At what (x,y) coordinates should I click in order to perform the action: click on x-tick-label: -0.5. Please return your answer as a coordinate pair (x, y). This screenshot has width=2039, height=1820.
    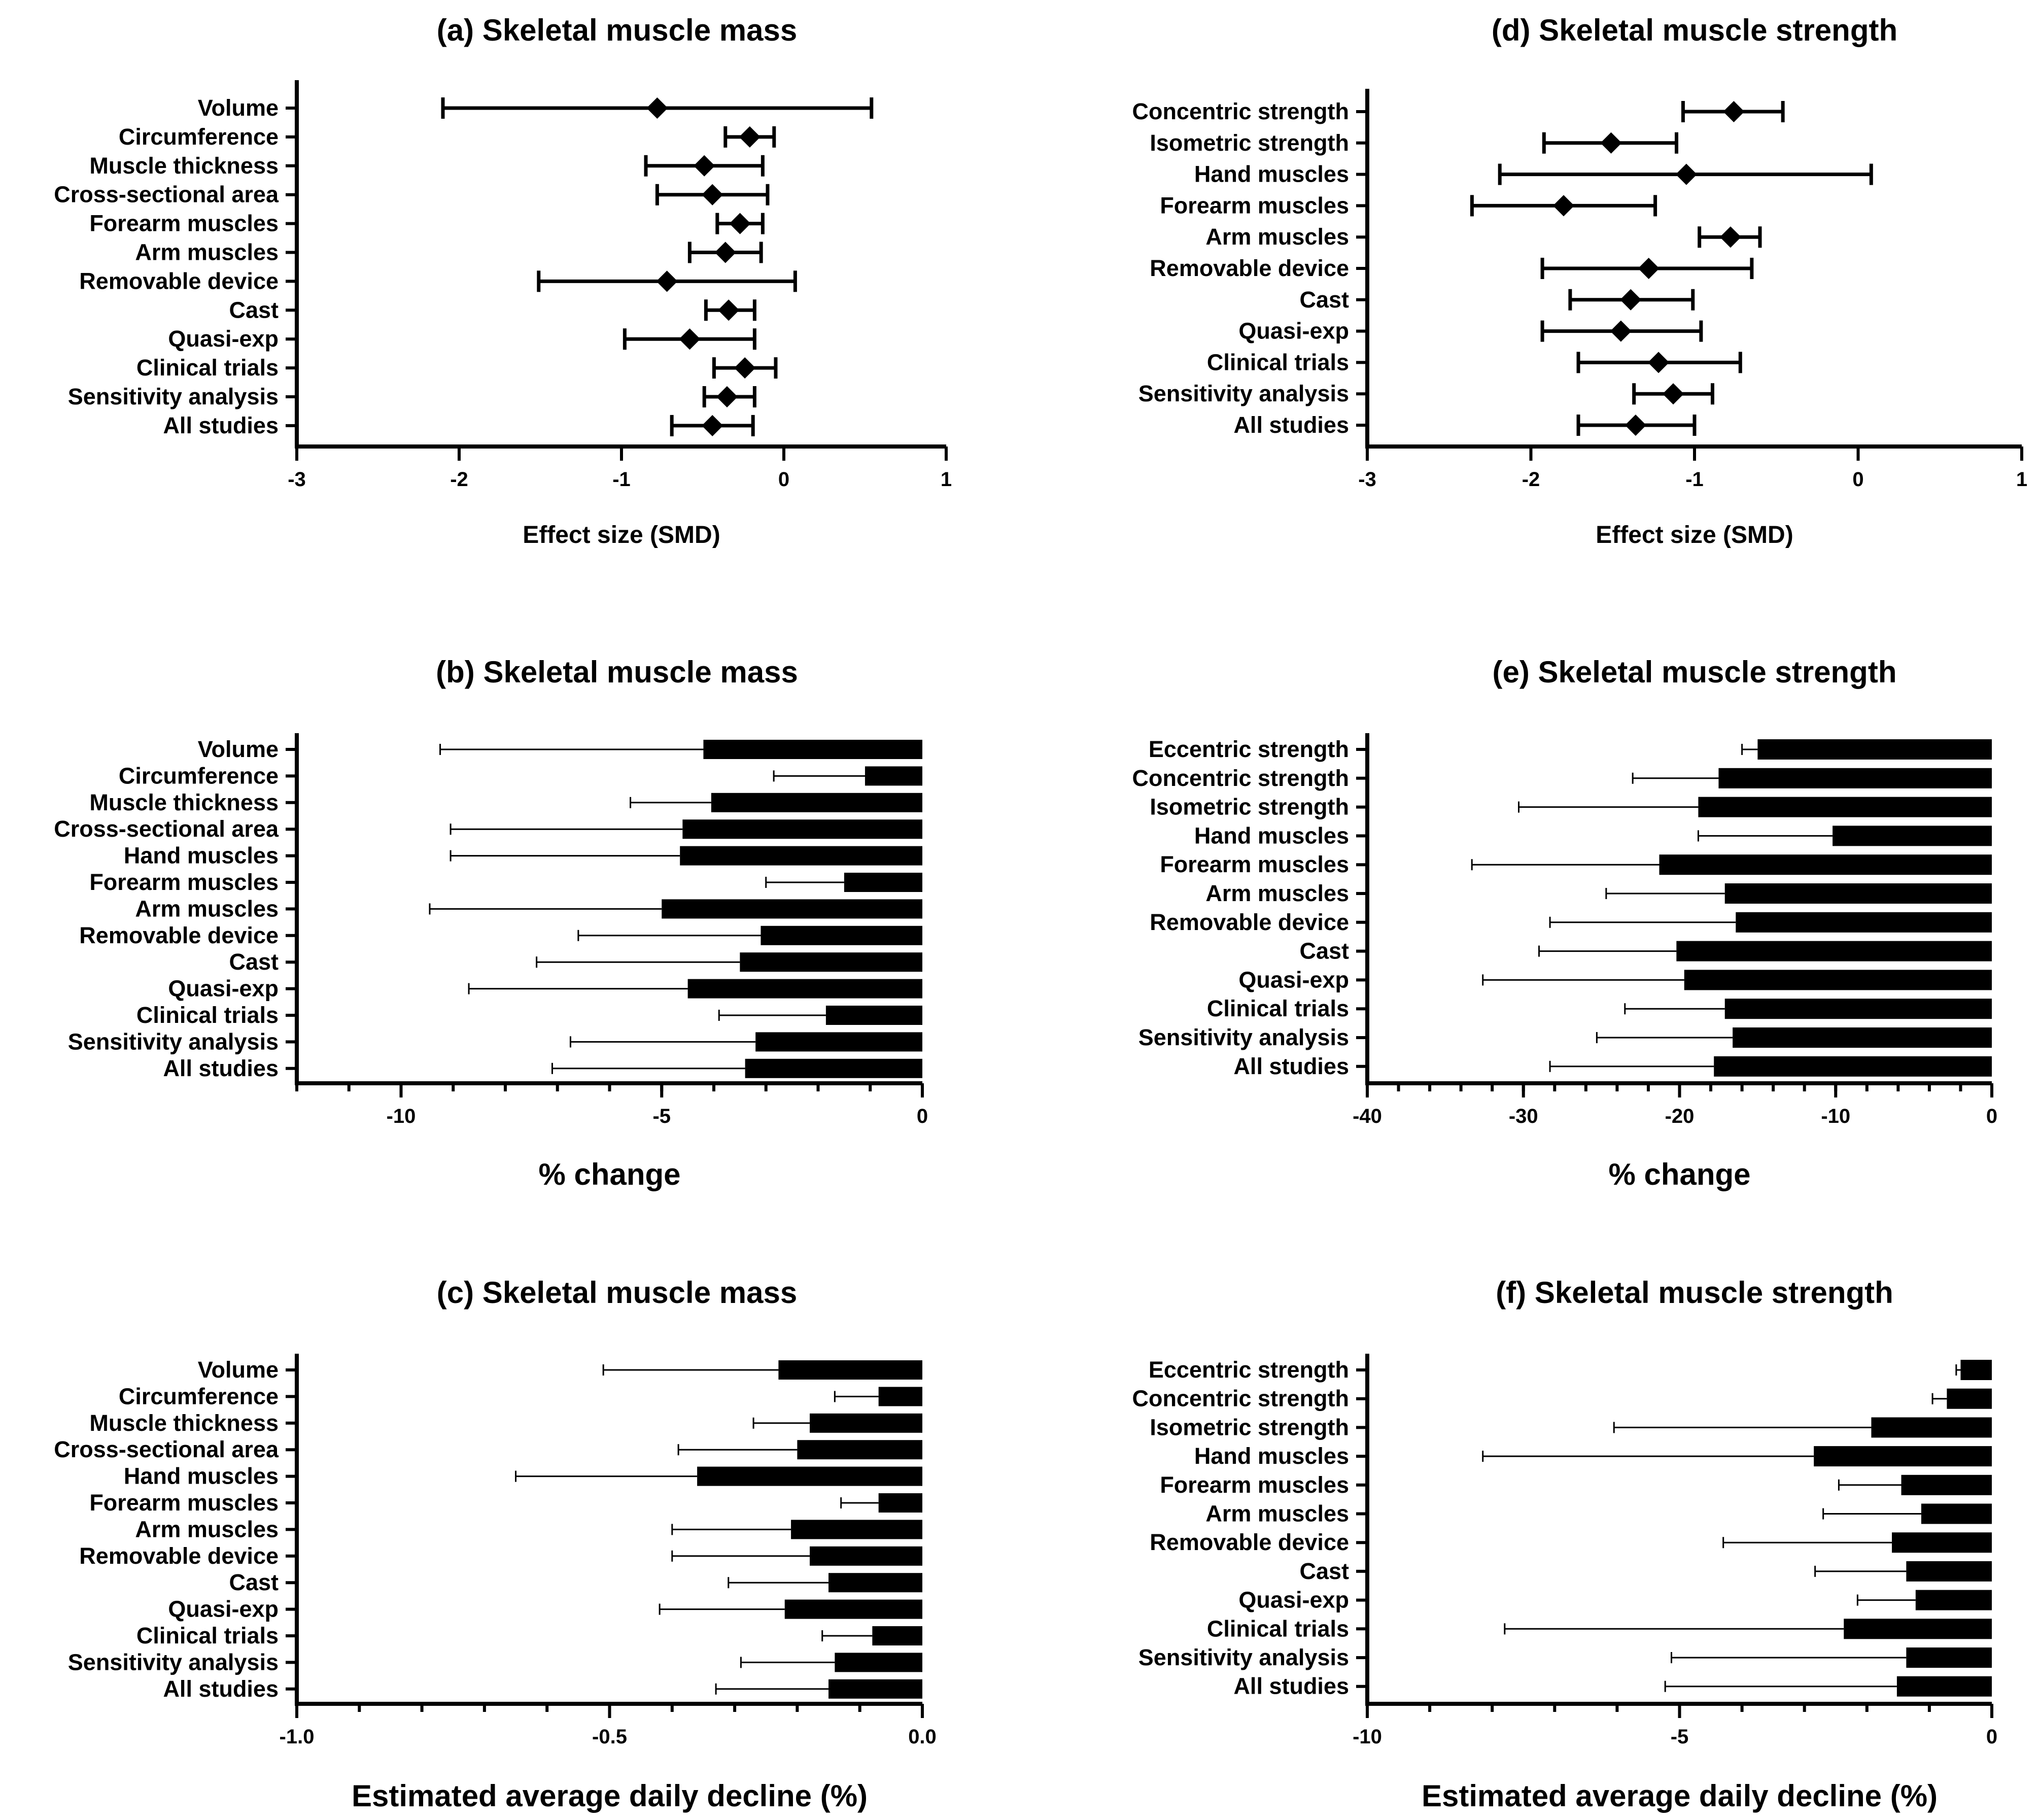
    Looking at the image, I should click on (609, 1737).